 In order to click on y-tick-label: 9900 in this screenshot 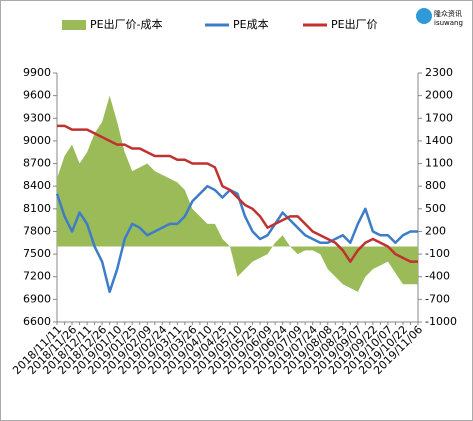, I will do `click(37, 72)`.